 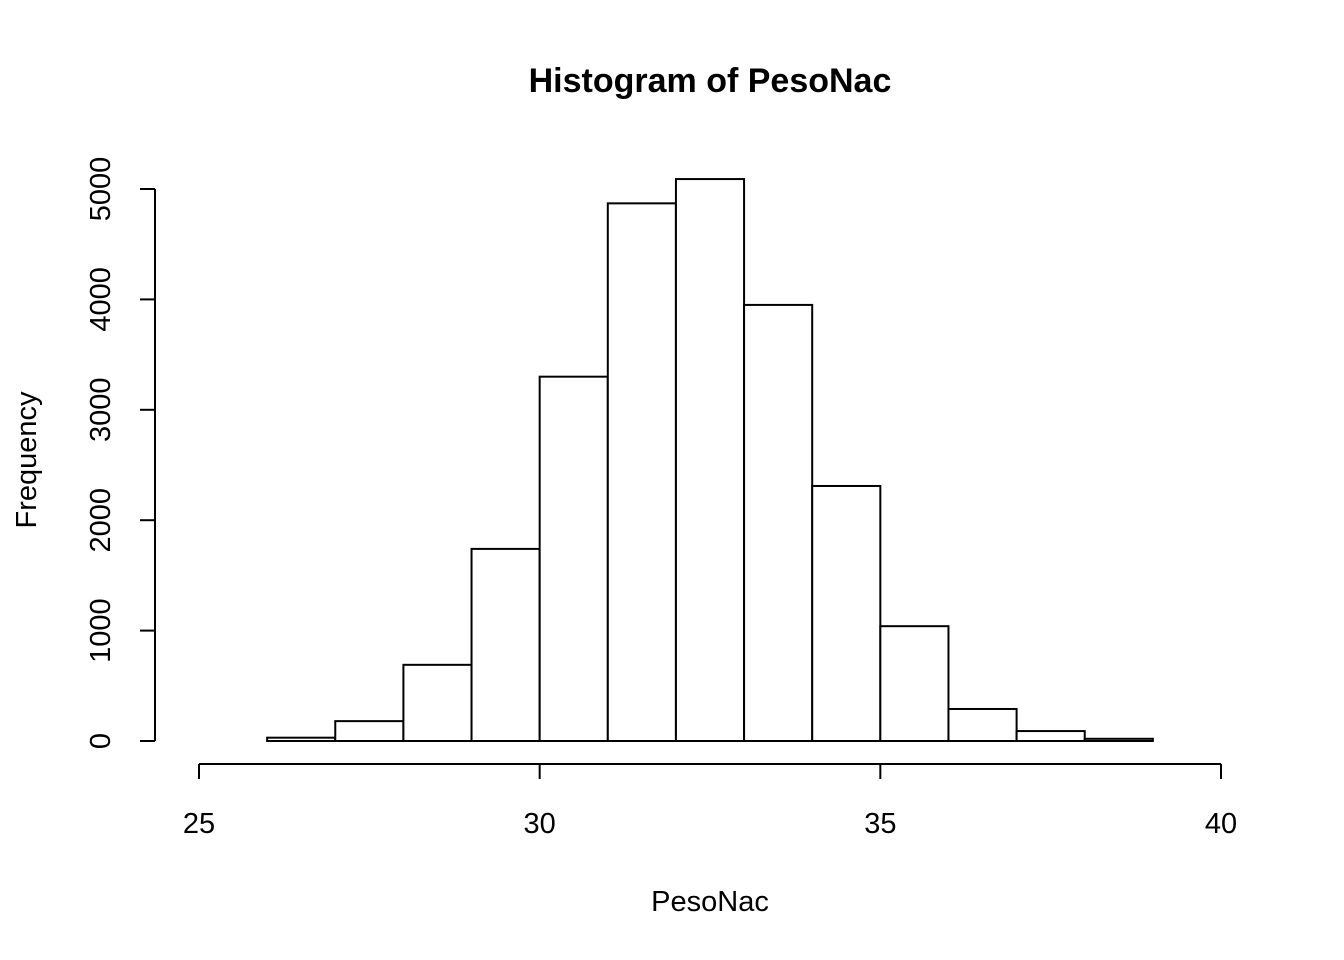 I want to click on x-axis-label: PesoNac, so click(x=710, y=902).